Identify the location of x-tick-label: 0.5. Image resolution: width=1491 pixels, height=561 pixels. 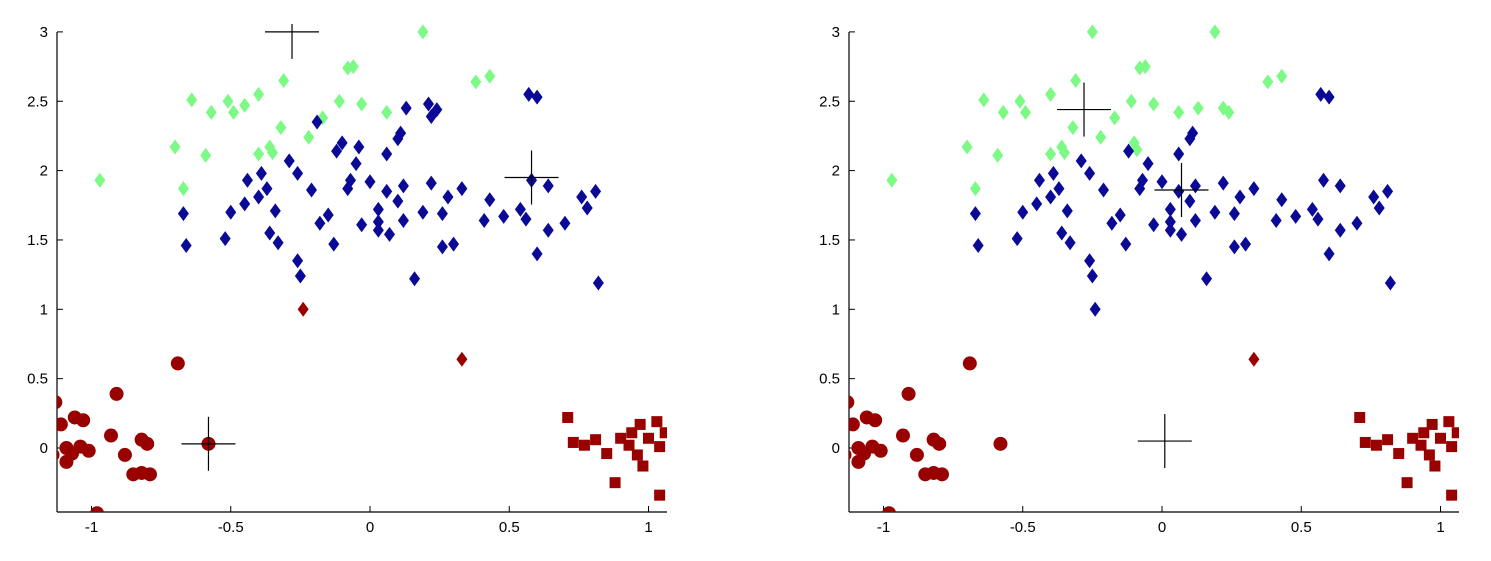
(1301, 527).